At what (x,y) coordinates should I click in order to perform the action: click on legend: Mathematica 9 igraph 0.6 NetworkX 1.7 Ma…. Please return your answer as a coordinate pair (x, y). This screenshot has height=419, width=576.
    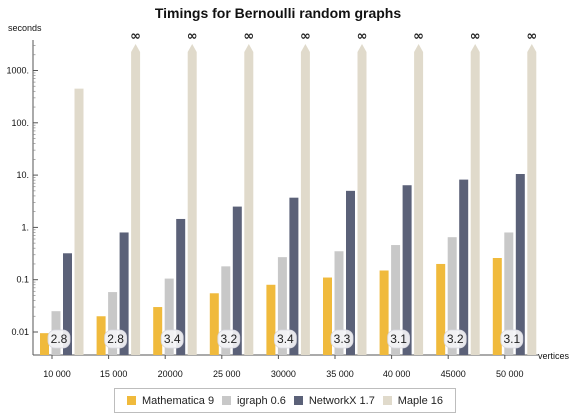
    Looking at the image, I should click on (285, 400).